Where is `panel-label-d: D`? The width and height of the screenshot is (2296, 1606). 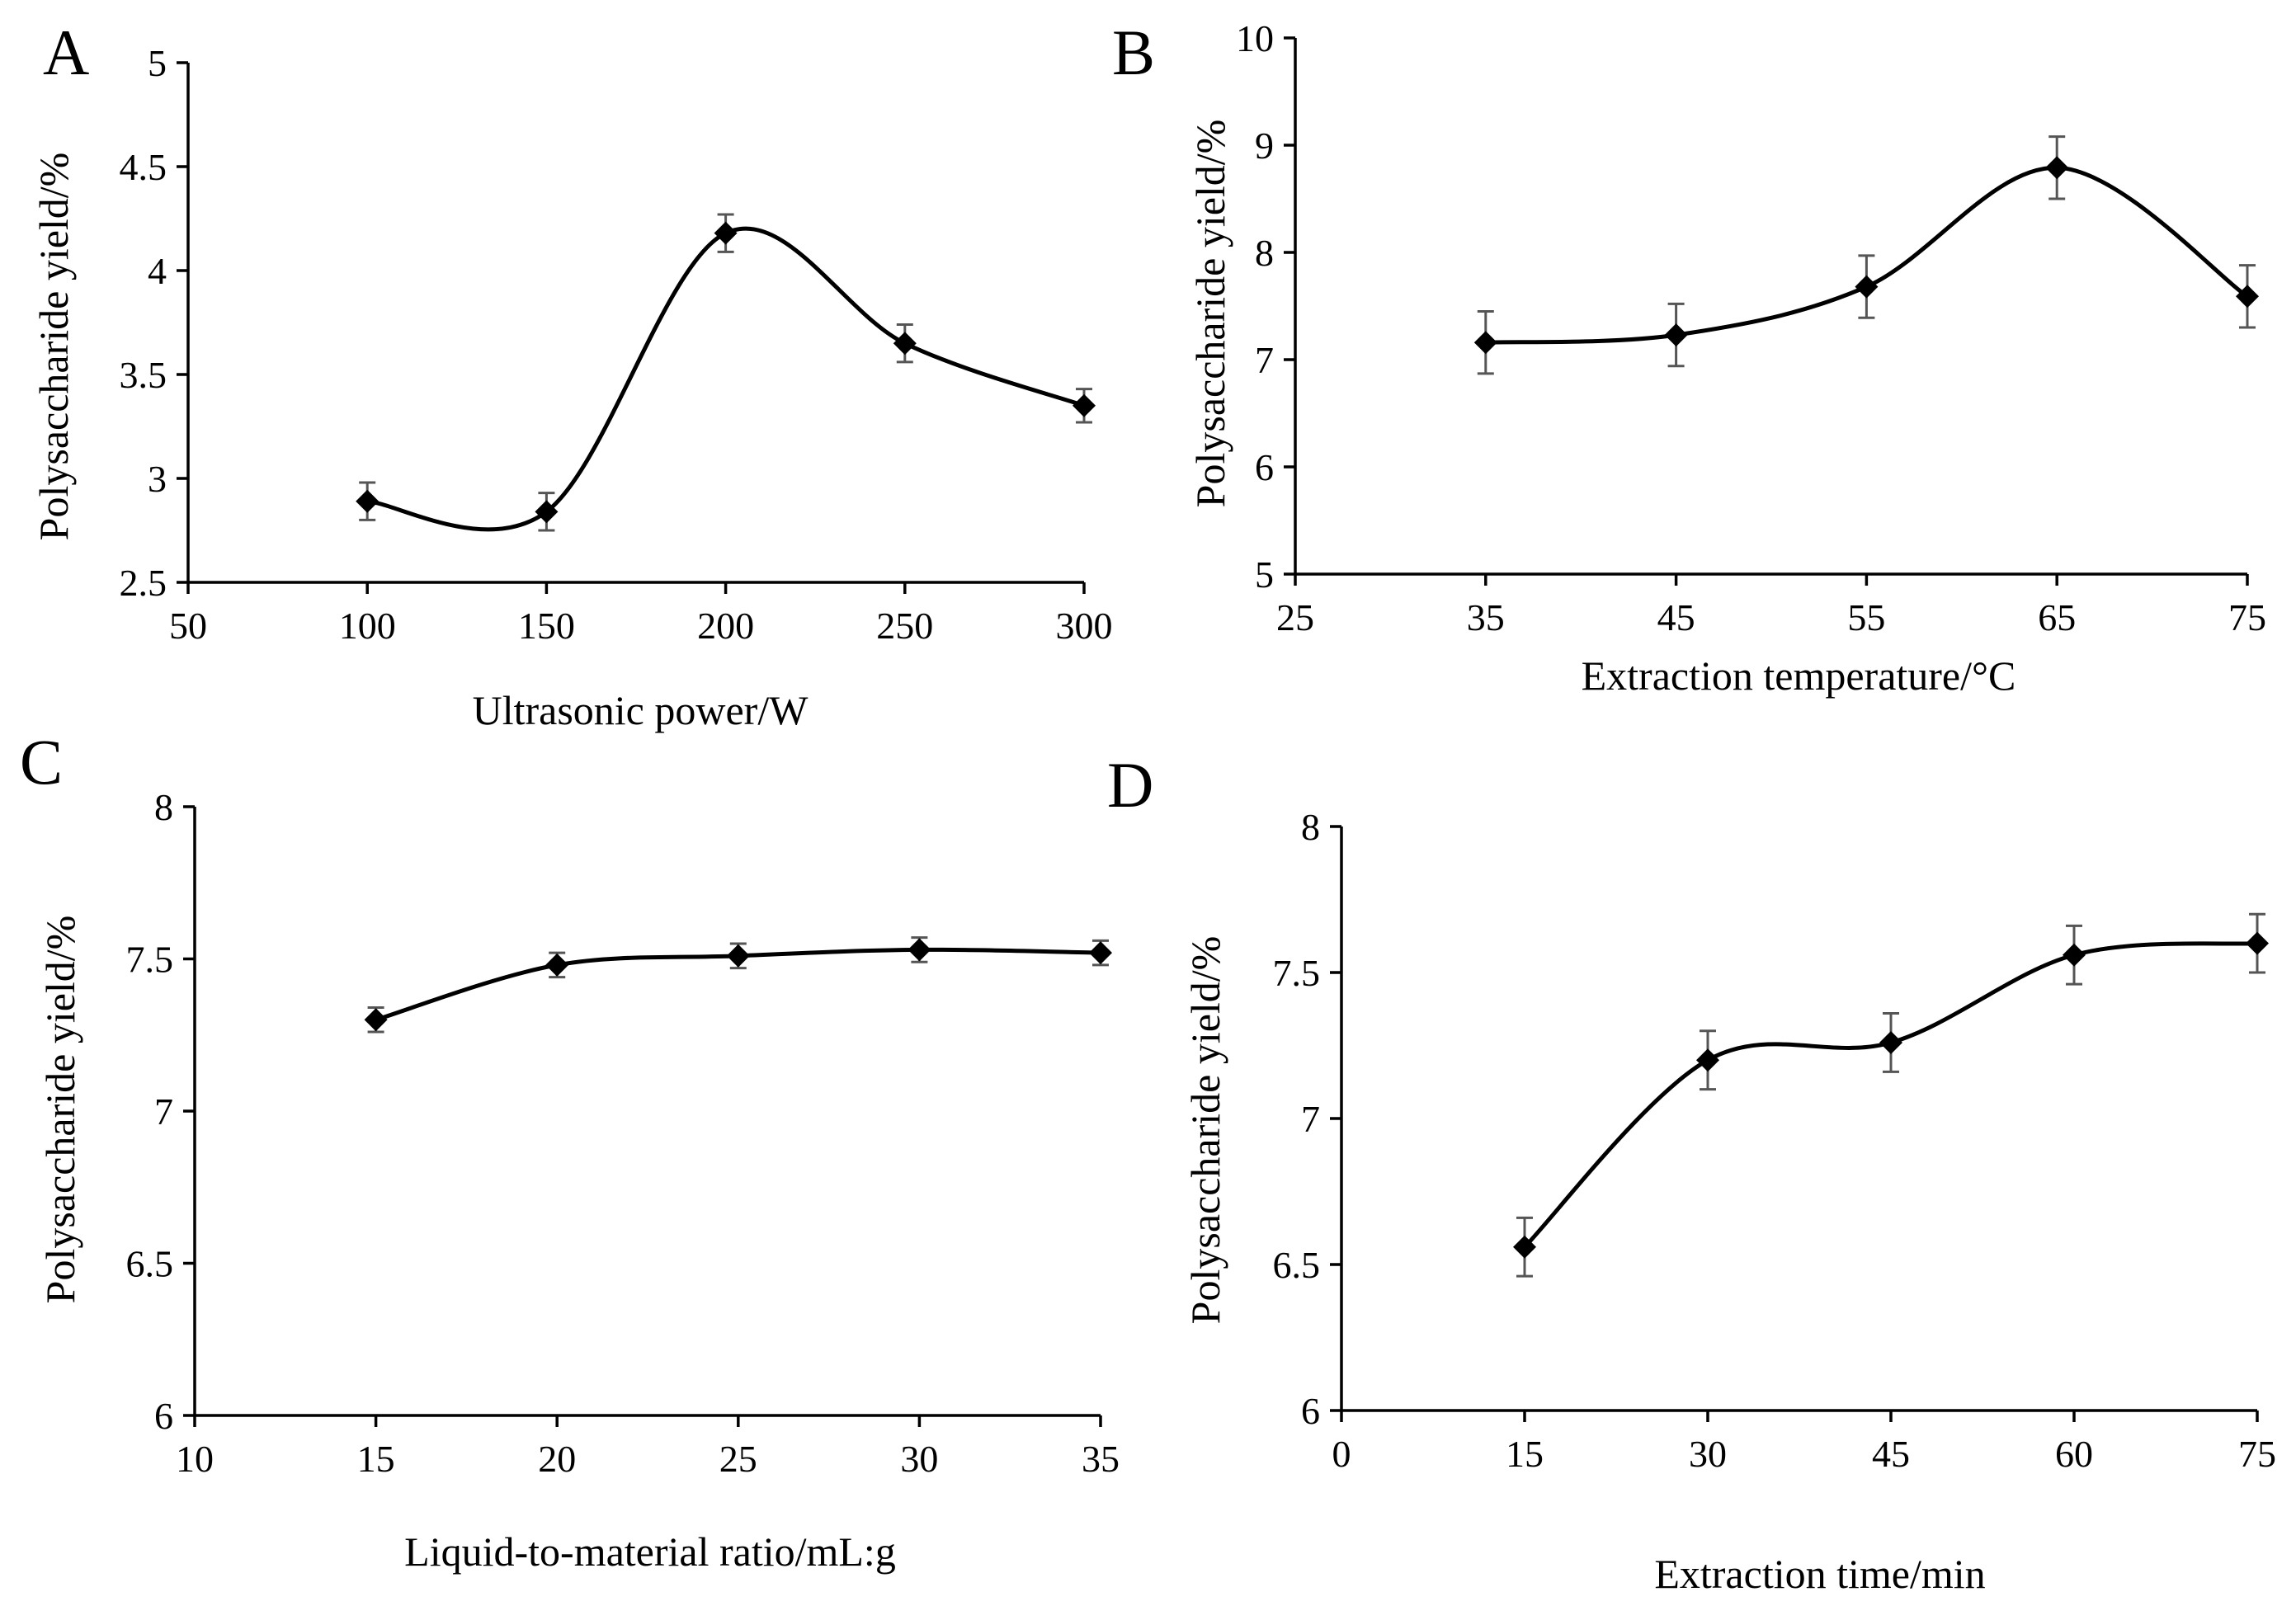 panel-label-d: D is located at coordinates (1130, 785).